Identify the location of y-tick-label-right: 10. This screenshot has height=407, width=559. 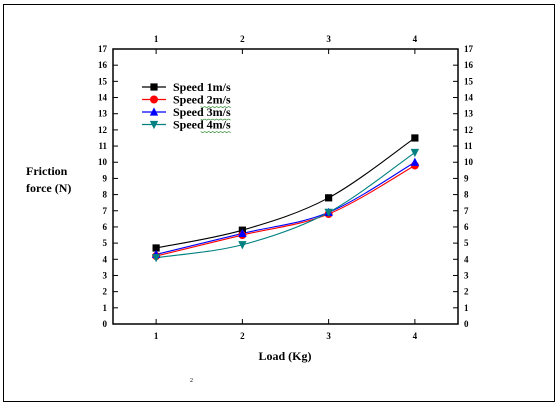
(469, 162).